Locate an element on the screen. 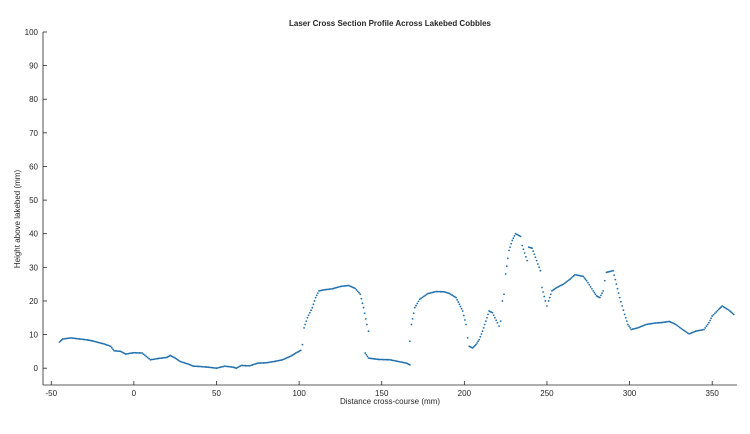 The width and height of the screenshot is (750, 434). x-tick-label: 350 is located at coordinates (713, 393).